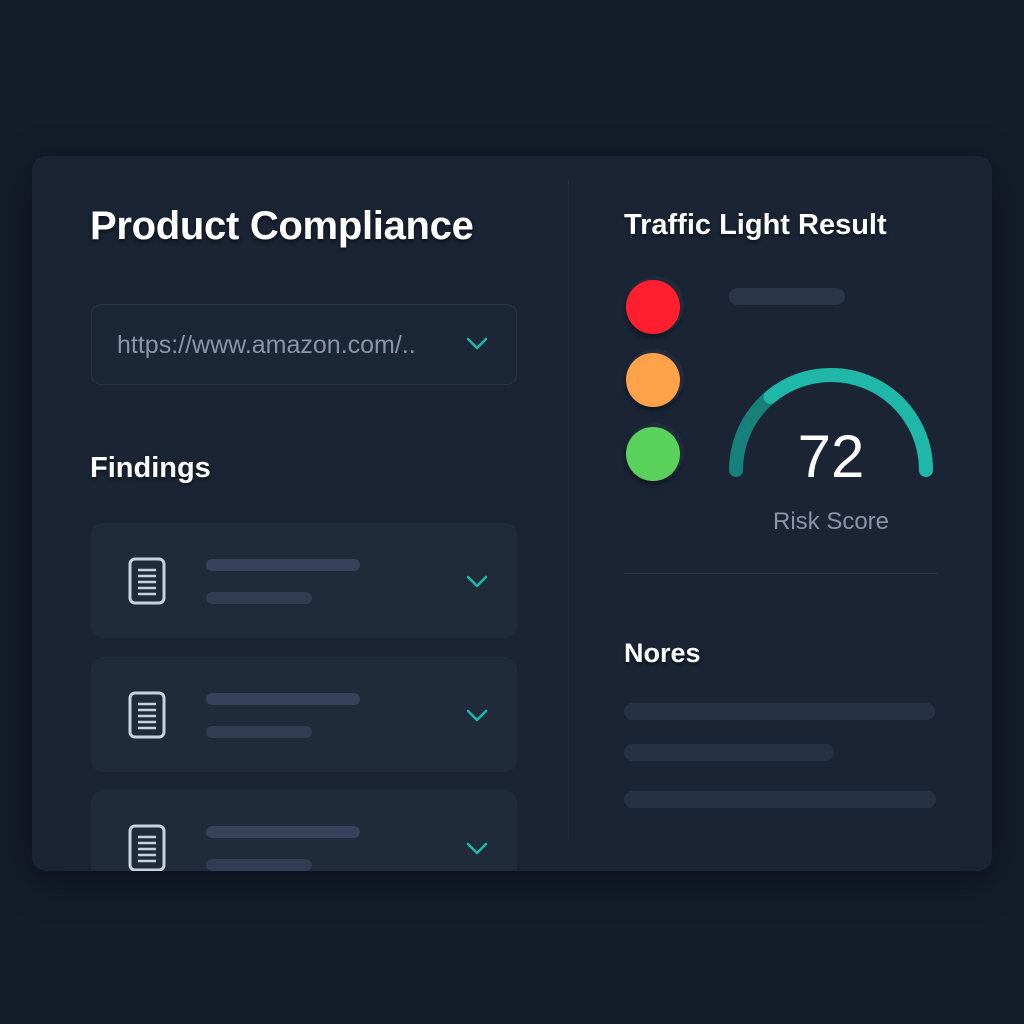  What do you see at coordinates (653, 307) in the screenshot?
I see `red-light` at bounding box center [653, 307].